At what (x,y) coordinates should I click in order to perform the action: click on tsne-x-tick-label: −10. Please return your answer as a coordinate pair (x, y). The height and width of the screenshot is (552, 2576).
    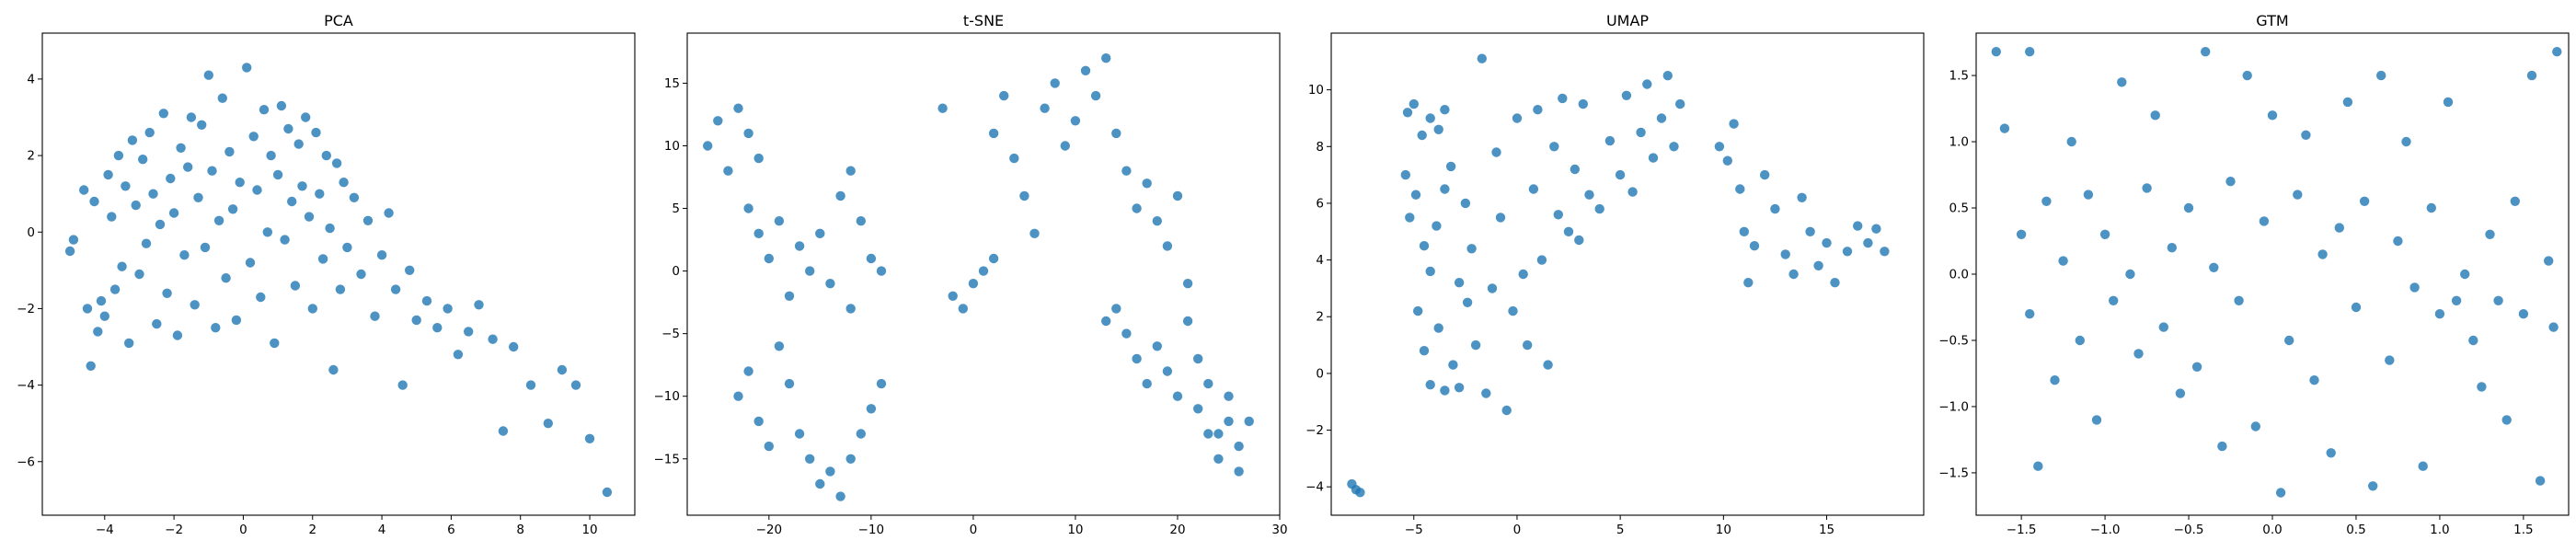
    Looking at the image, I should click on (871, 530).